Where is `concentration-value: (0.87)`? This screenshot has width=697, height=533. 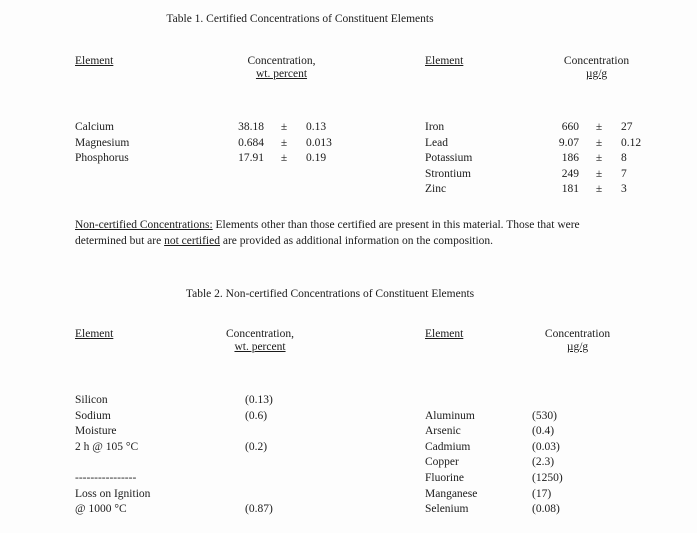
concentration-value: (0.87) is located at coordinates (259, 509).